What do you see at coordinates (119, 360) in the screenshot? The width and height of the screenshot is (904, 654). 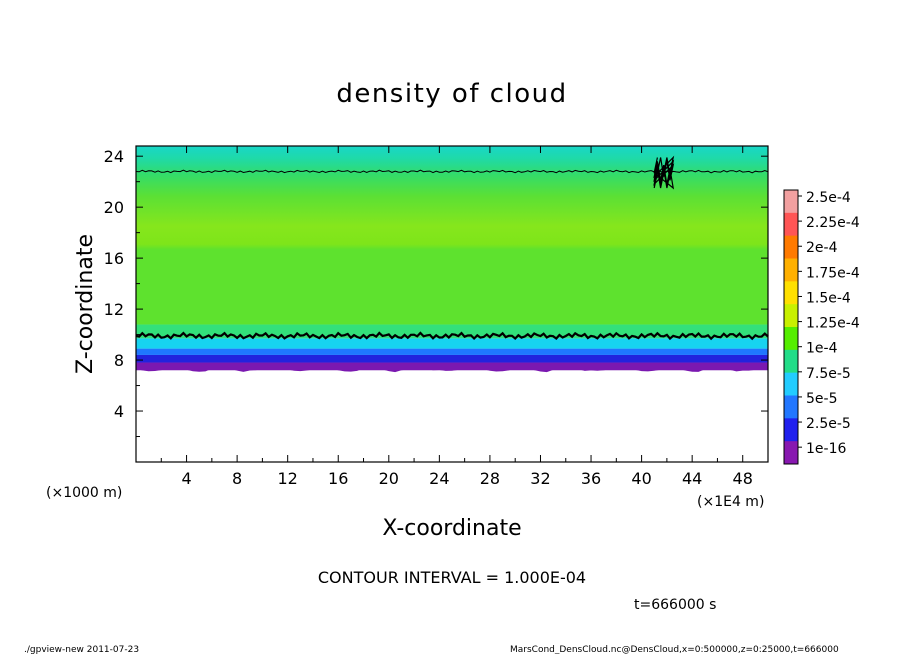 I see `y-tick-label: 8` at bounding box center [119, 360].